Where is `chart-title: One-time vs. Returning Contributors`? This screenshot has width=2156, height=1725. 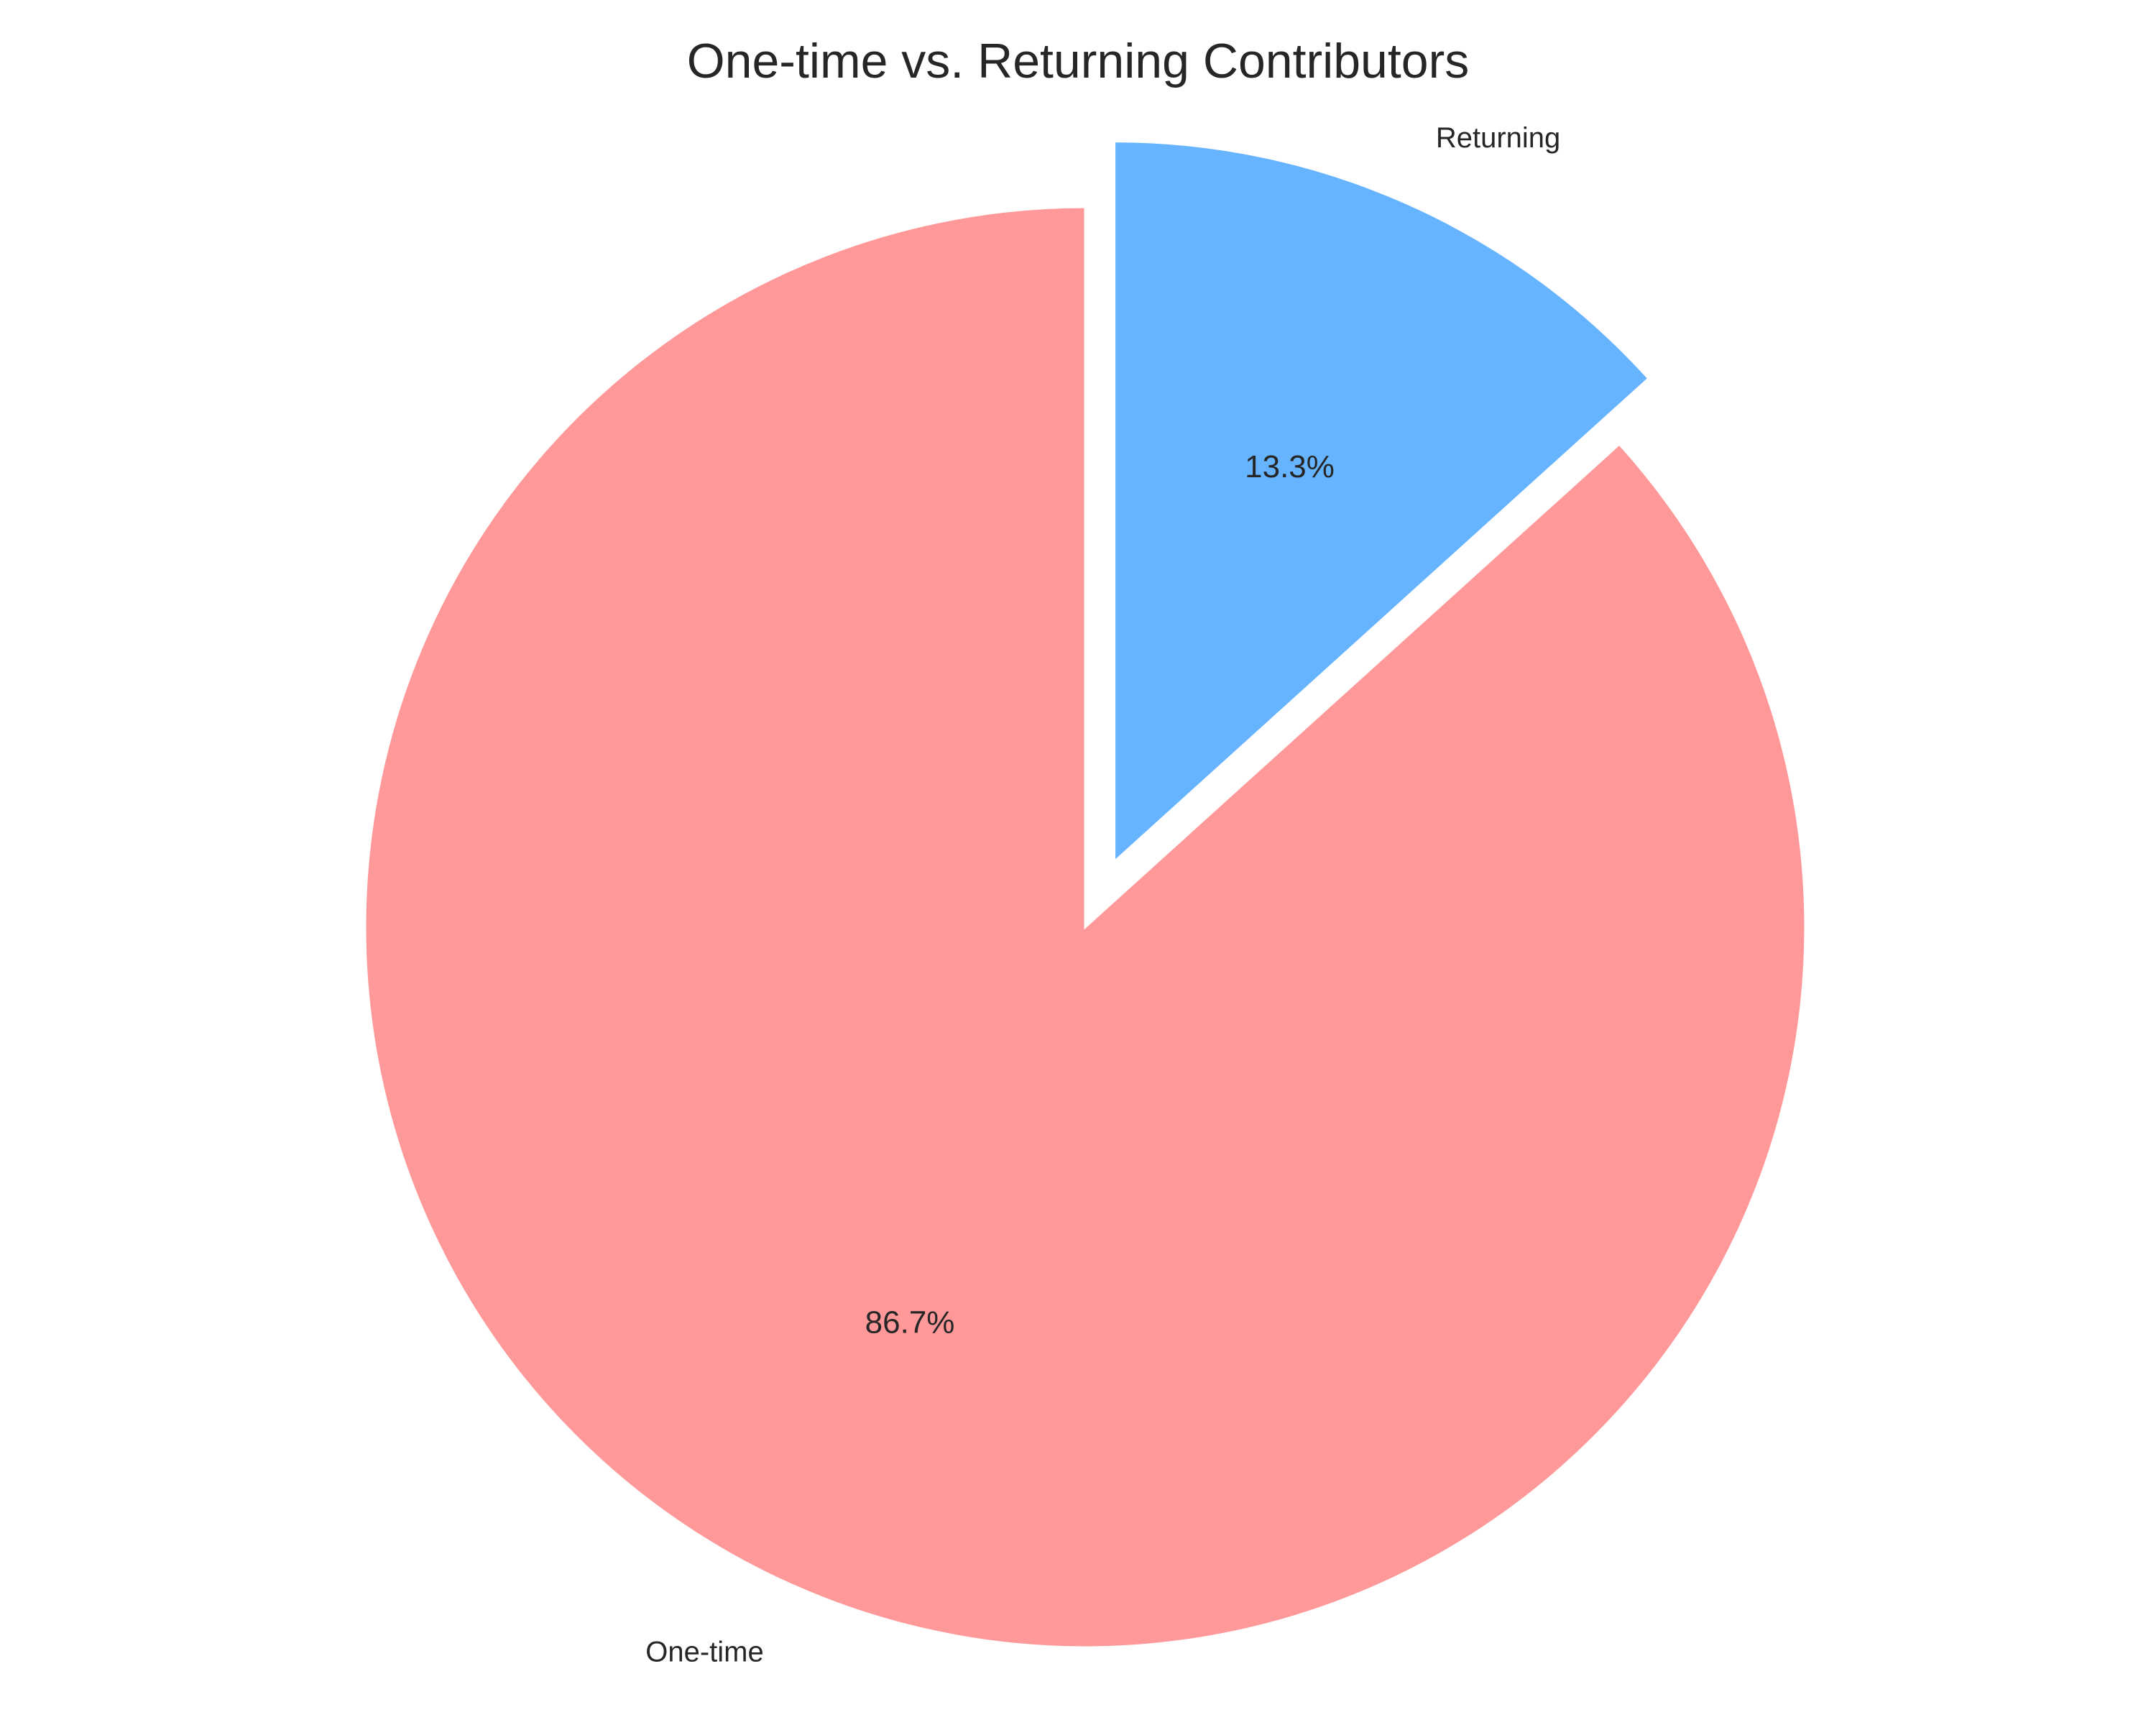
chart-title: One-time vs. Returning Contributors is located at coordinates (1078, 61).